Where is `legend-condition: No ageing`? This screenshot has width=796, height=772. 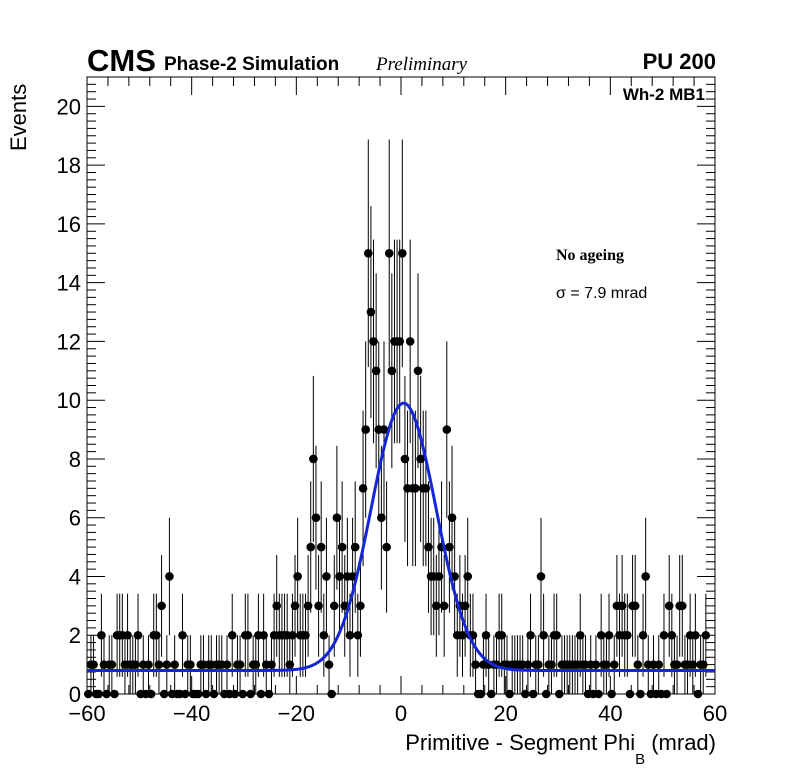 legend-condition: No ageing is located at coordinates (590, 255).